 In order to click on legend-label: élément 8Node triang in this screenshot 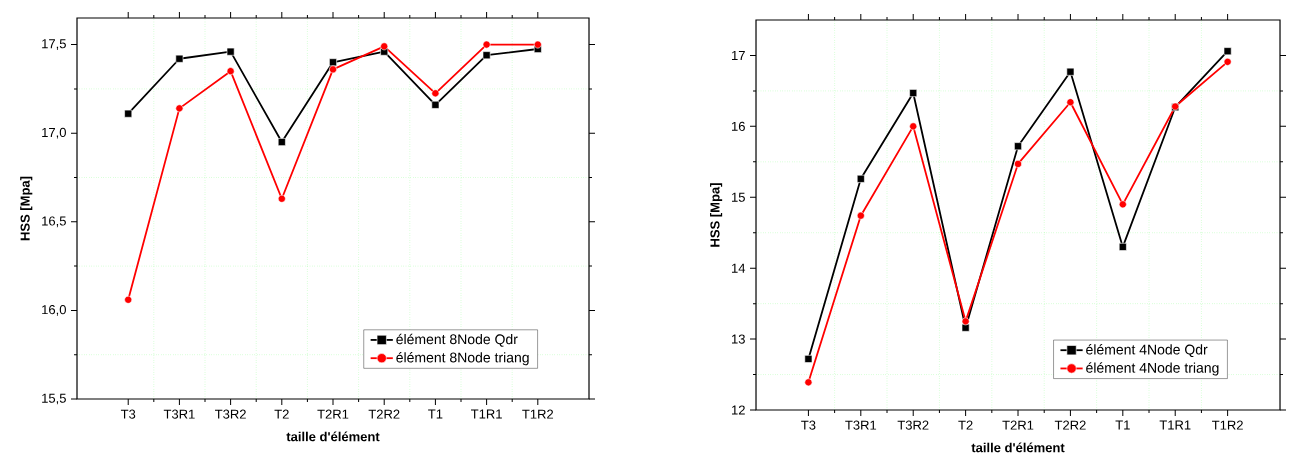, I will do `click(462, 359)`.